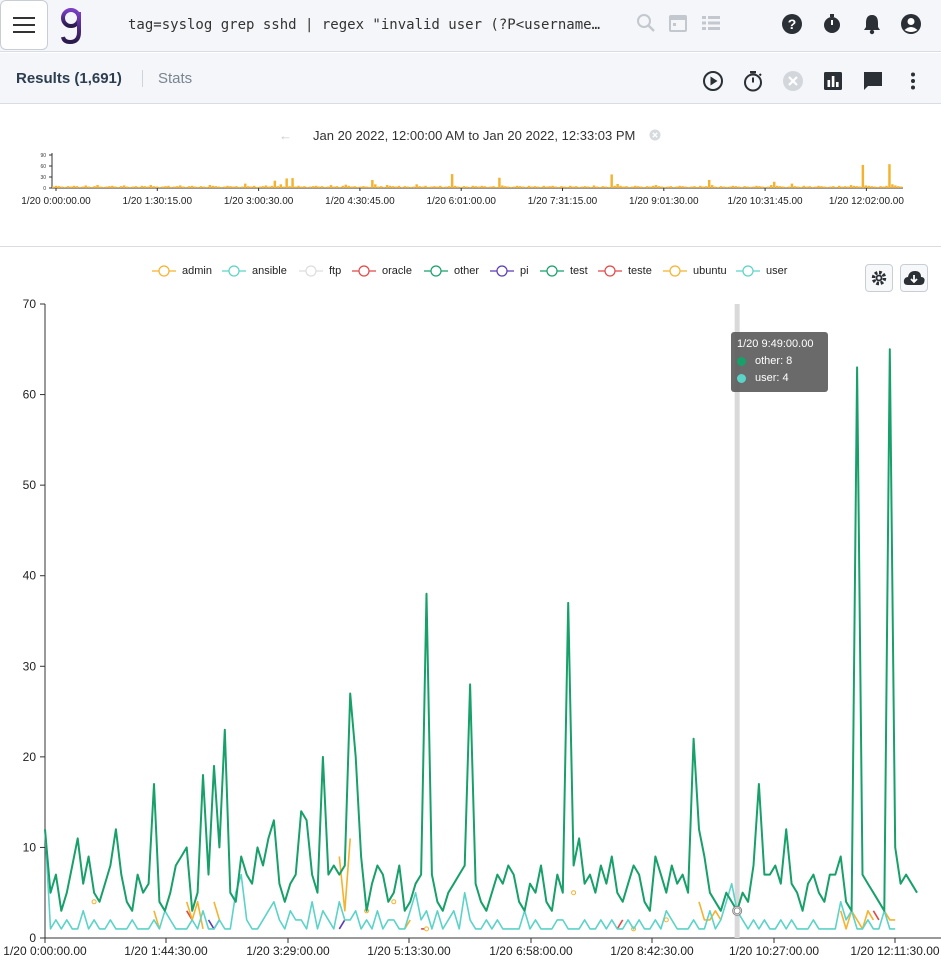 This screenshot has height=976, width=941. What do you see at coordinates (320, 271) in the screenshot?
I see `legend-item-ftp: ftp` at bounding box center [320, 271].